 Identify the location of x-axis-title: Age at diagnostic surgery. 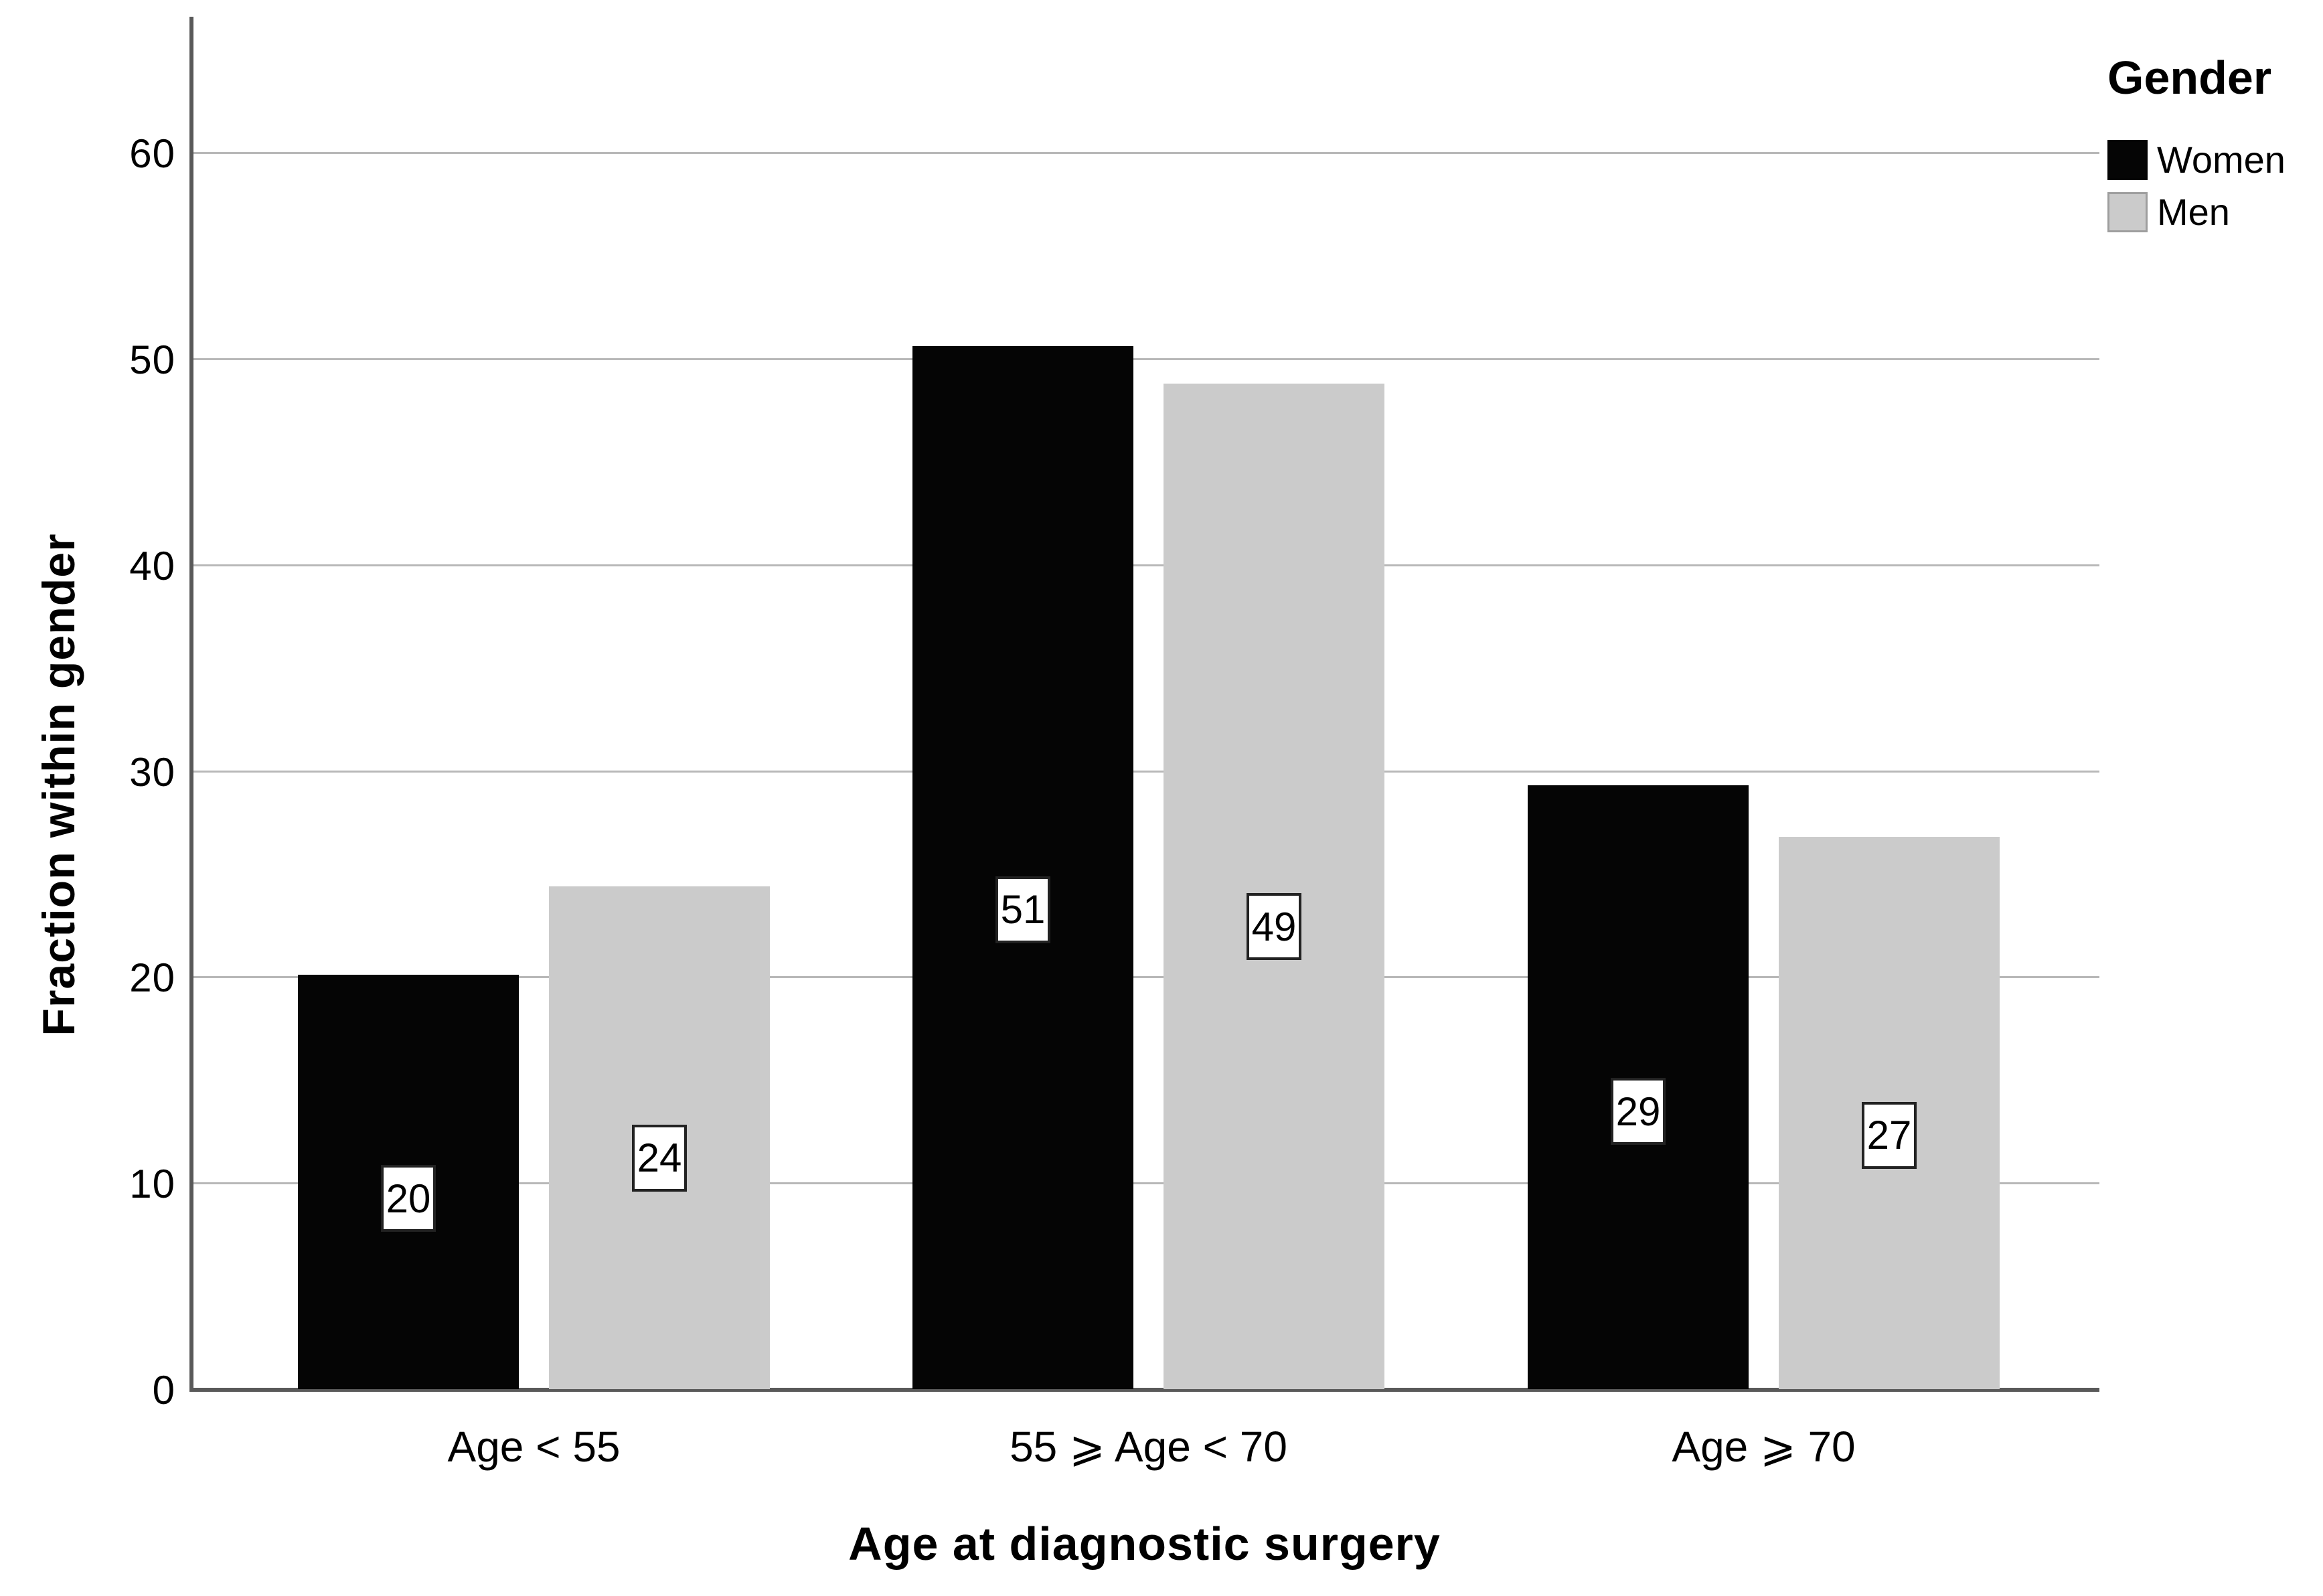
(1144, 1544).